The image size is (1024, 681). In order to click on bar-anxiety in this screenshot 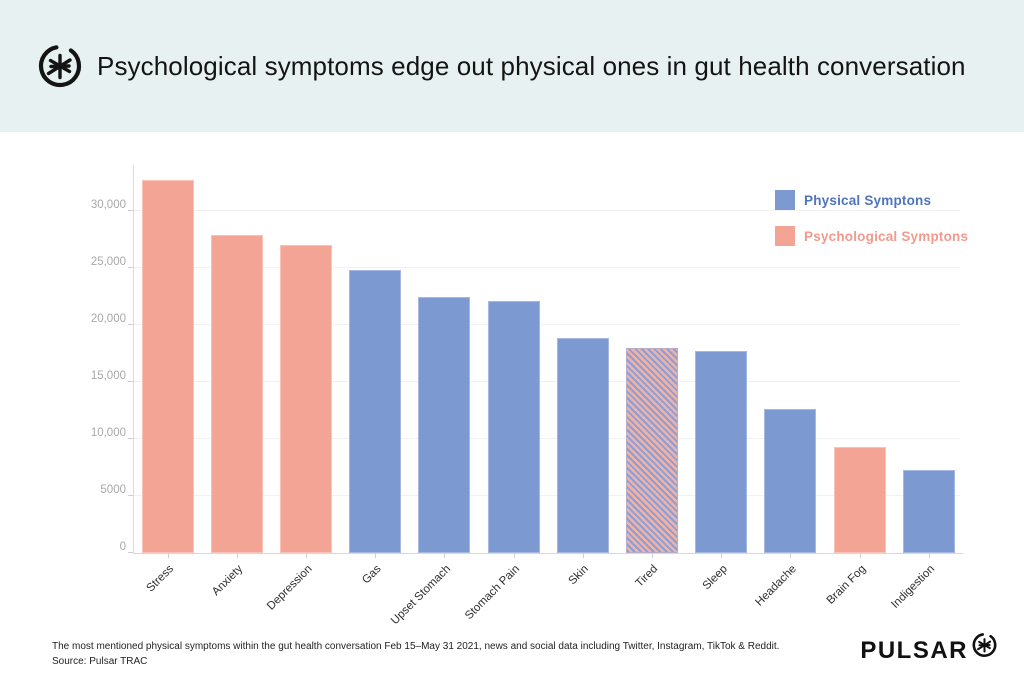, I will do `click(236, 393)`.